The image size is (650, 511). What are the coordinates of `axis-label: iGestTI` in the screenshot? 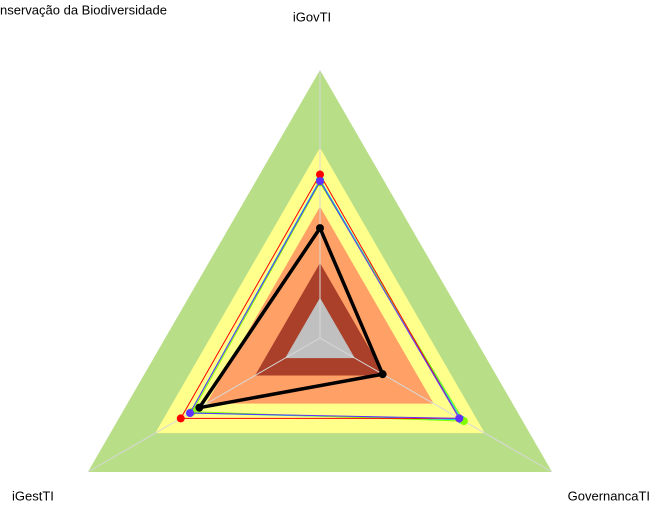 It's located at (33, 495).